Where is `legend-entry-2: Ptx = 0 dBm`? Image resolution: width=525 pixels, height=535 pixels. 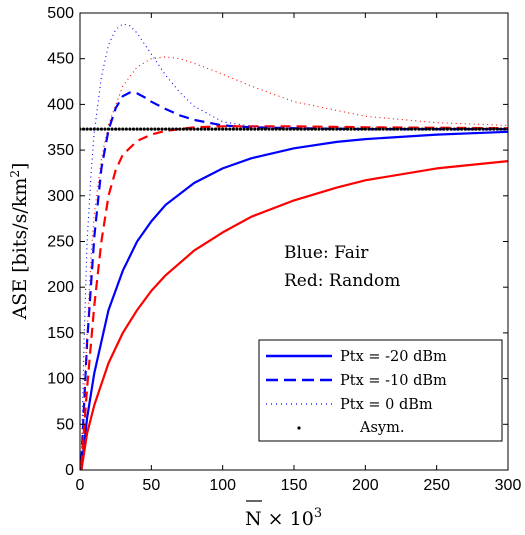 legend-entry-2: Ptx = 0 dBm is located at coordinates (386, 405).